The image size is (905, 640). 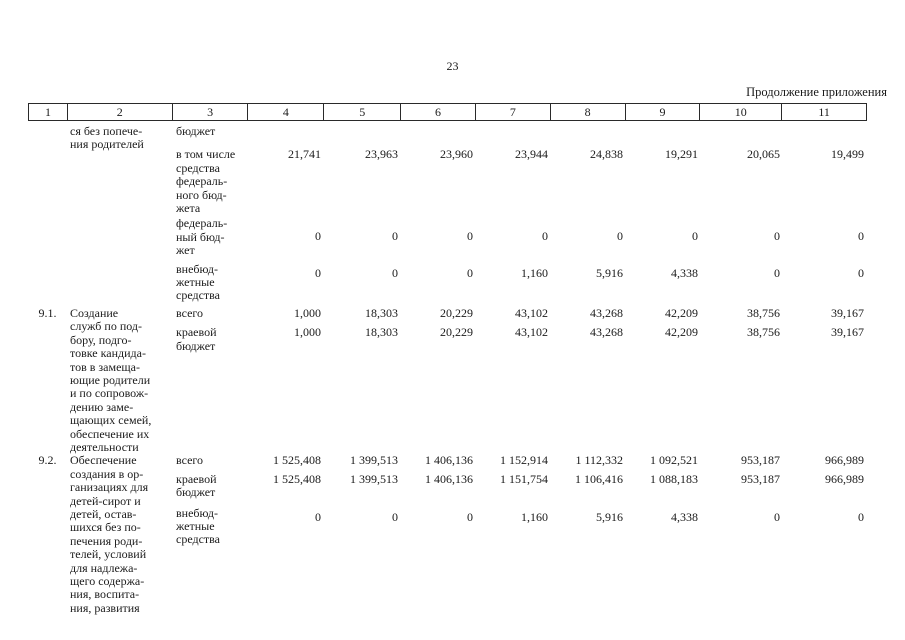 What do you see at coordinates (513, 112) in the screenshot?
I see `header-cell-col-7: 7` at bounding box center [513, 112].